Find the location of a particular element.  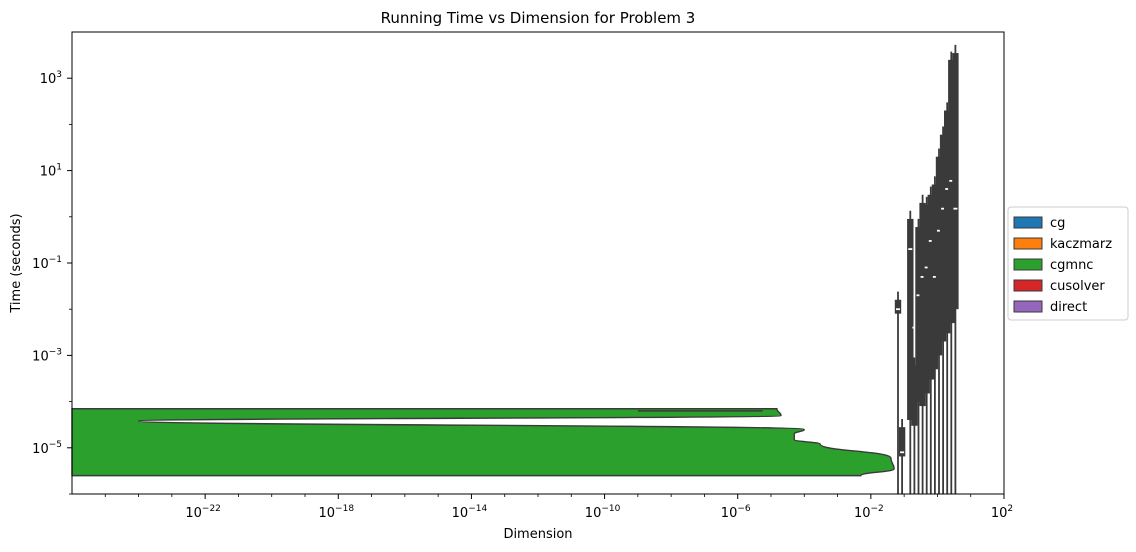

y-tick-label: 10⁻³ is located at coordinates (47, 355).